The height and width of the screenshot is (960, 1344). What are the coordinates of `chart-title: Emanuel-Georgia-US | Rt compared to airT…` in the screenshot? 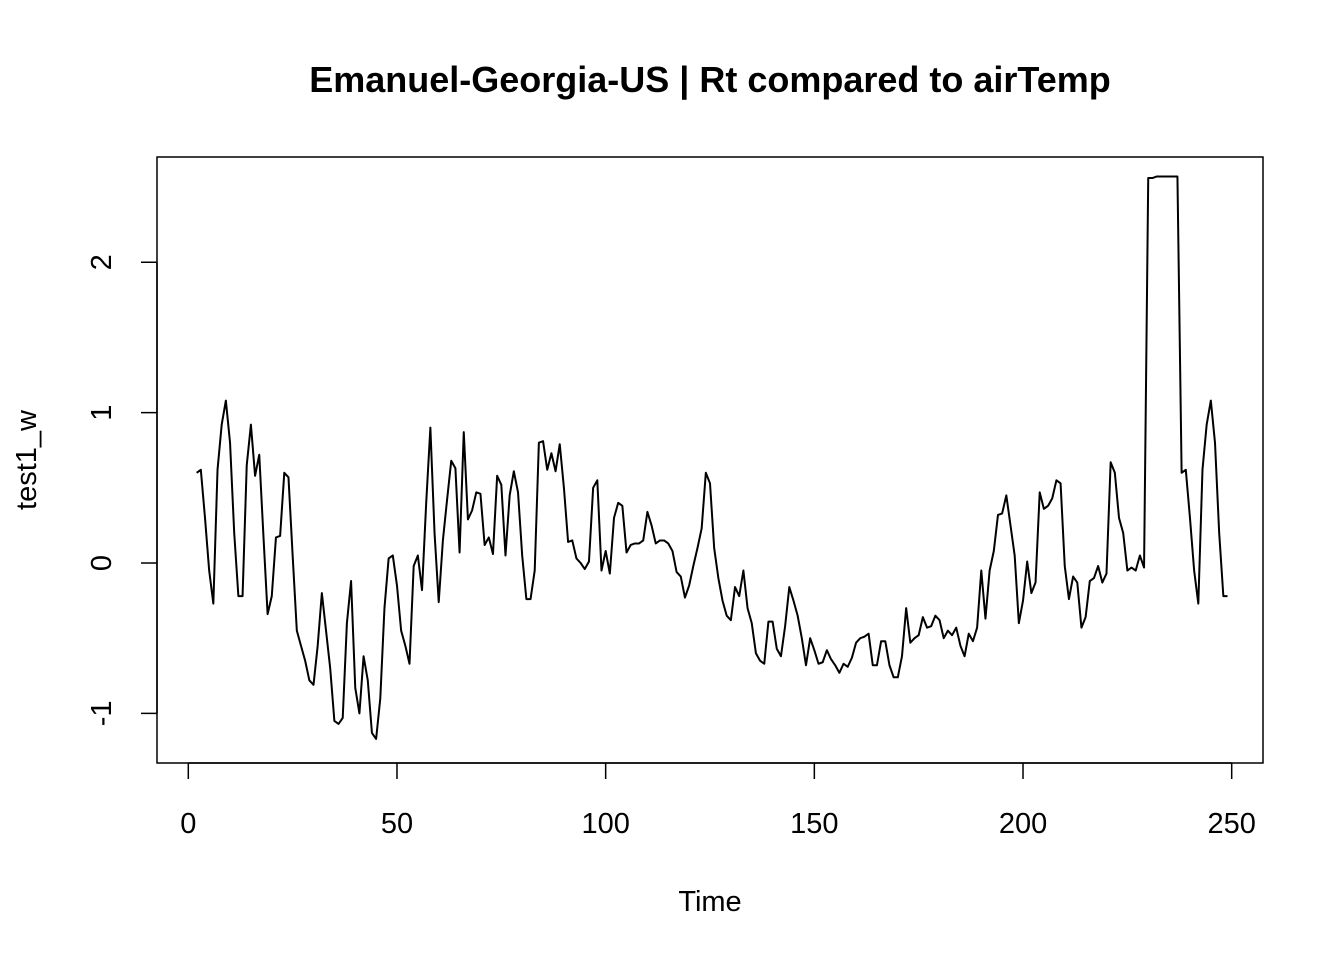 It's located at (710, 80).